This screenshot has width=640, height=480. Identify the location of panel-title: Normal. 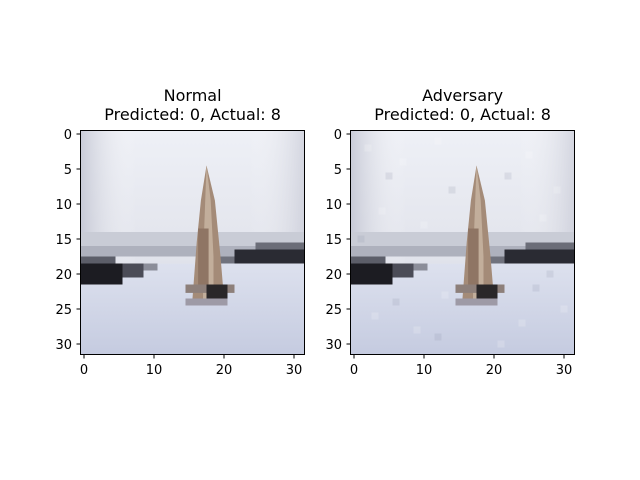
(193, 95).